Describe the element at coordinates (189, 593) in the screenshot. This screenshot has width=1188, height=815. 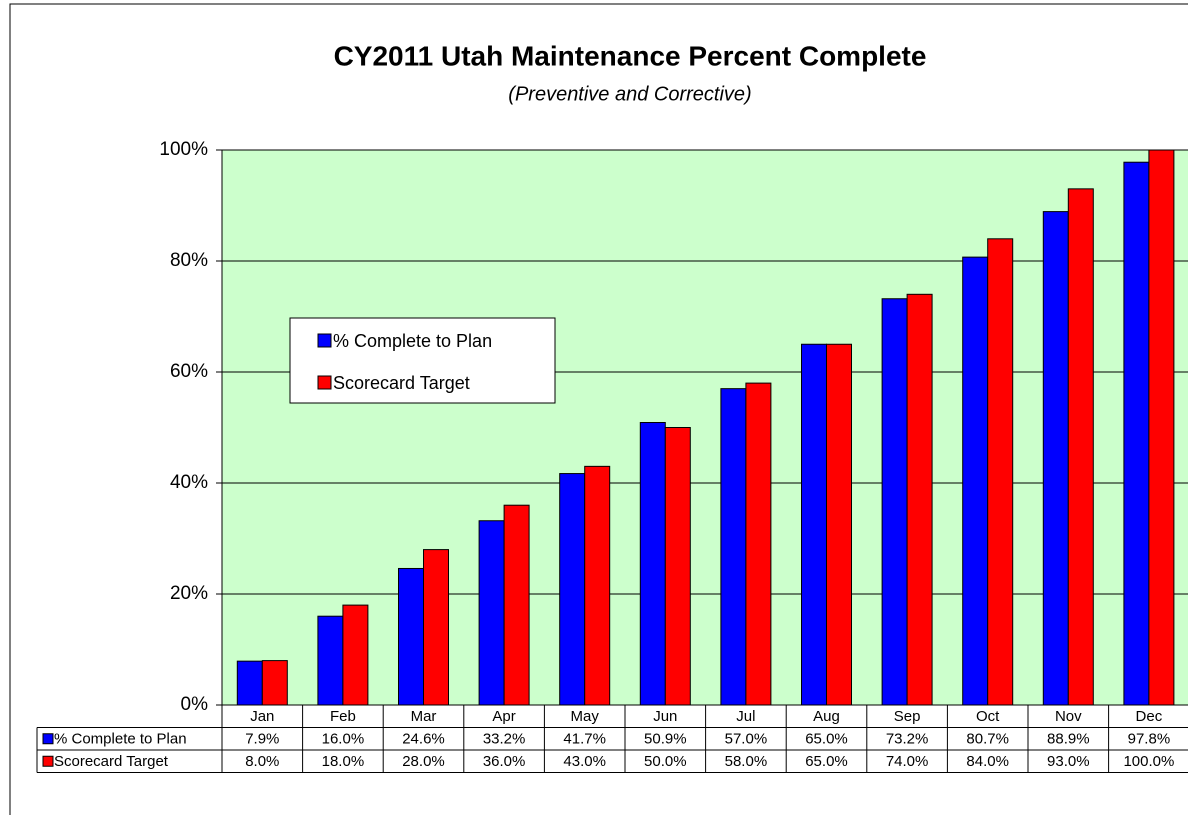
I see `y-tick-label: 20%` at that location.